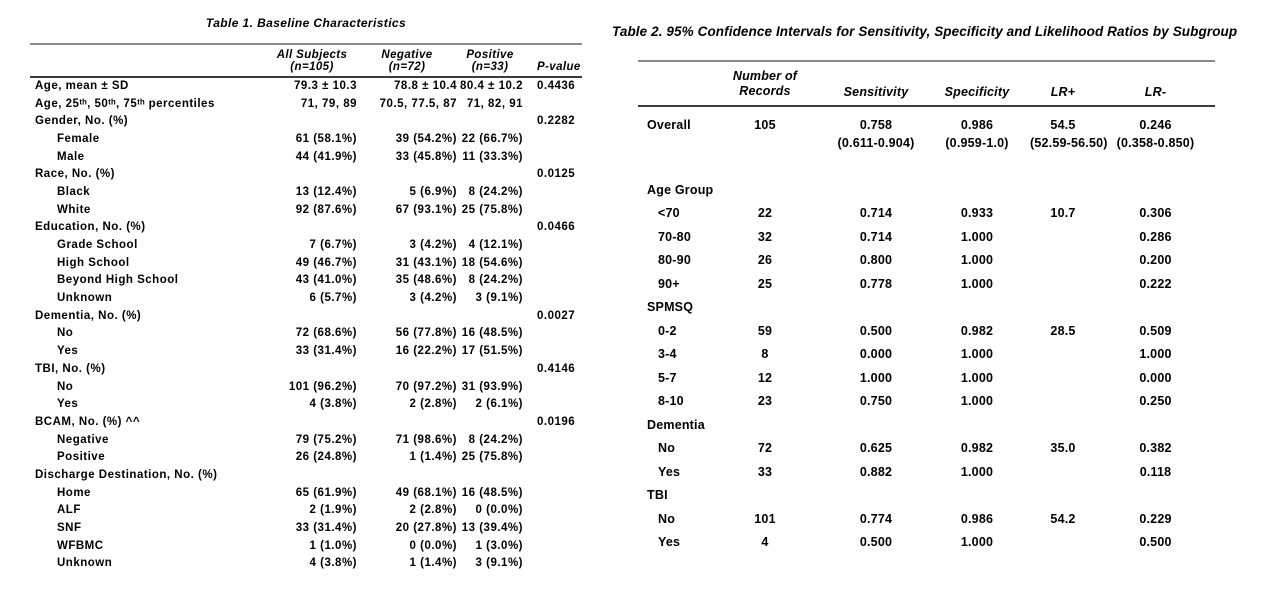 This screenshot has height=593, width=1263. Describe the element at coordinates (306, 369) in the screenshot. I see `table1-row: TBI, No. (%) 0.4146` at that location.